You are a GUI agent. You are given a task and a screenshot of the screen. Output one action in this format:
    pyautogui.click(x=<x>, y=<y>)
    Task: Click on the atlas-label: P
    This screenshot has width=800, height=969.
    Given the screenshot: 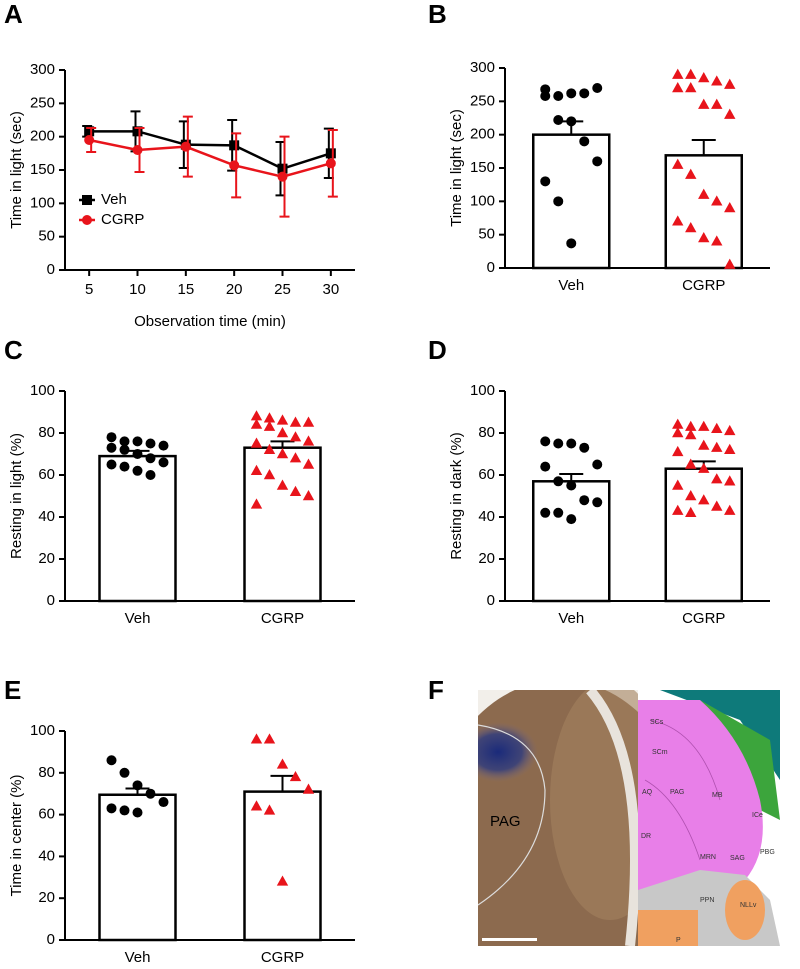 What is the action you would take?
    pyautogui.click(x=678, y=940)
    